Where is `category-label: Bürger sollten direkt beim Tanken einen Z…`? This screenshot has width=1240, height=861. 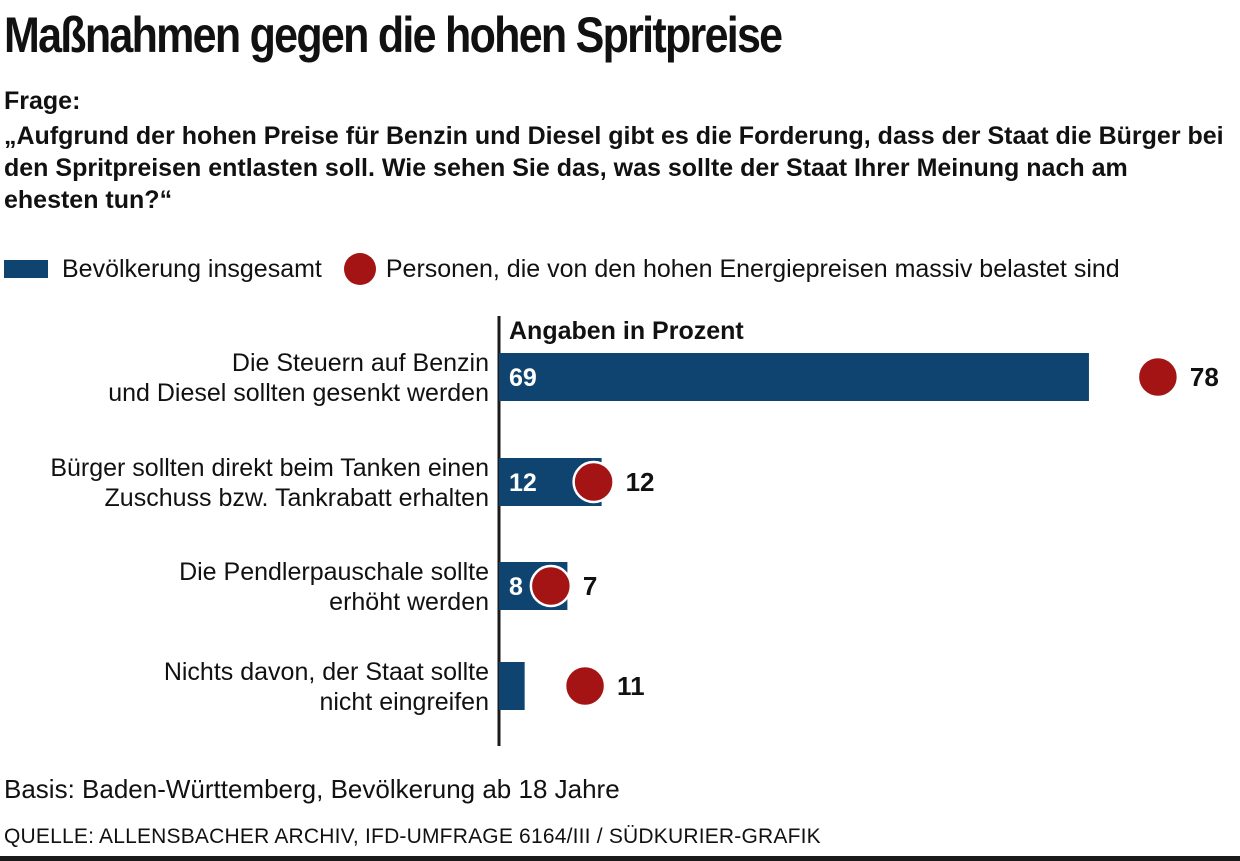 category-label: Bürger sollten direkt beim Tanken einen Z… is located at coordinates (269, 483).